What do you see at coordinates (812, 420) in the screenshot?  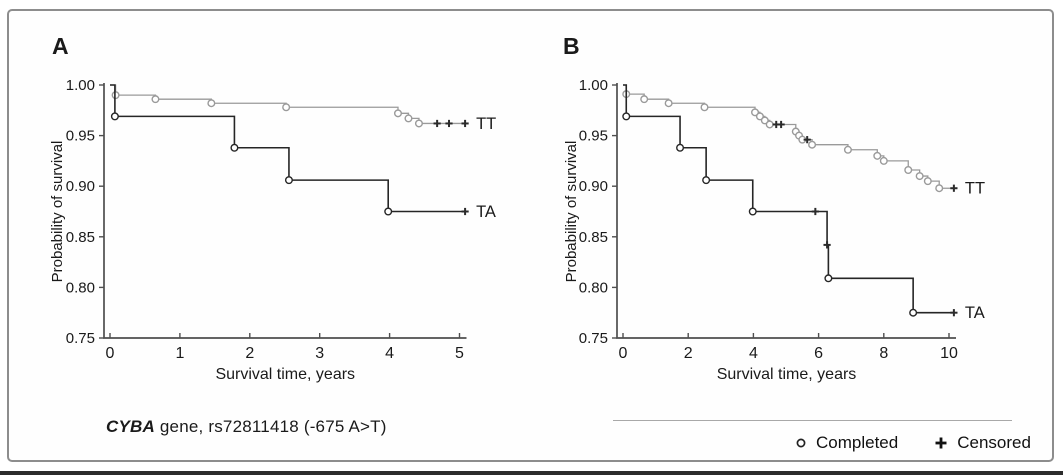 I see `legend-divider-line` at bounding box center [812, 420].